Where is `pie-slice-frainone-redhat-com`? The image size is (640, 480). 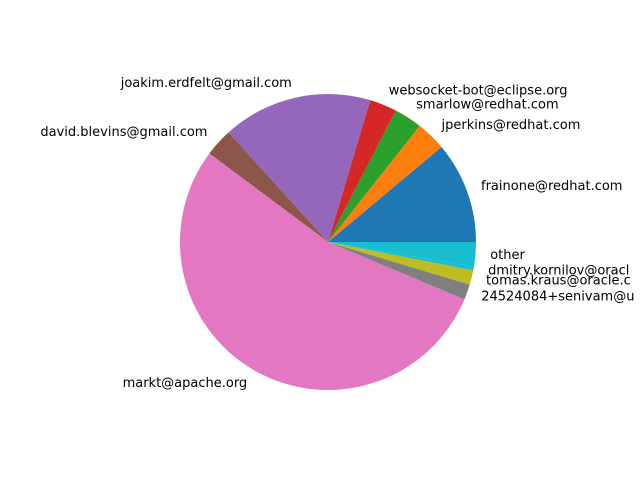
pie-slice-frainone-redhat-com is located at coordinates (402, 194).